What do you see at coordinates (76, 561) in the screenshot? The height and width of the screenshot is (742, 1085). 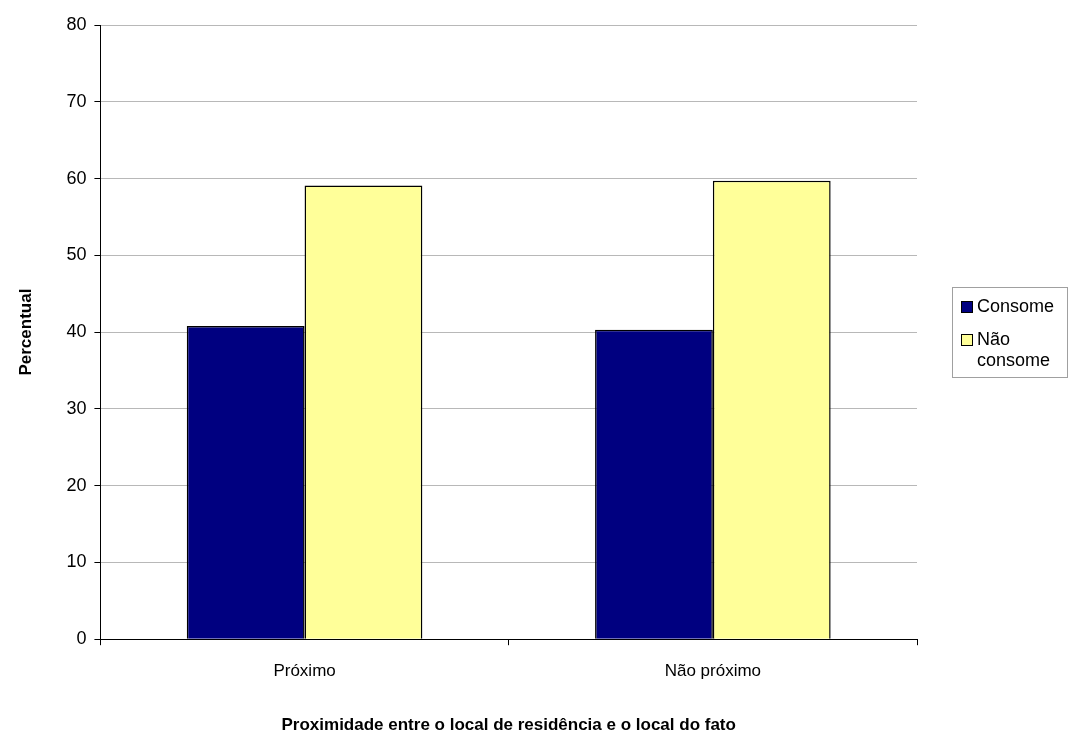 I see `y-tick-label: 10` at bounding box center [76, 561].